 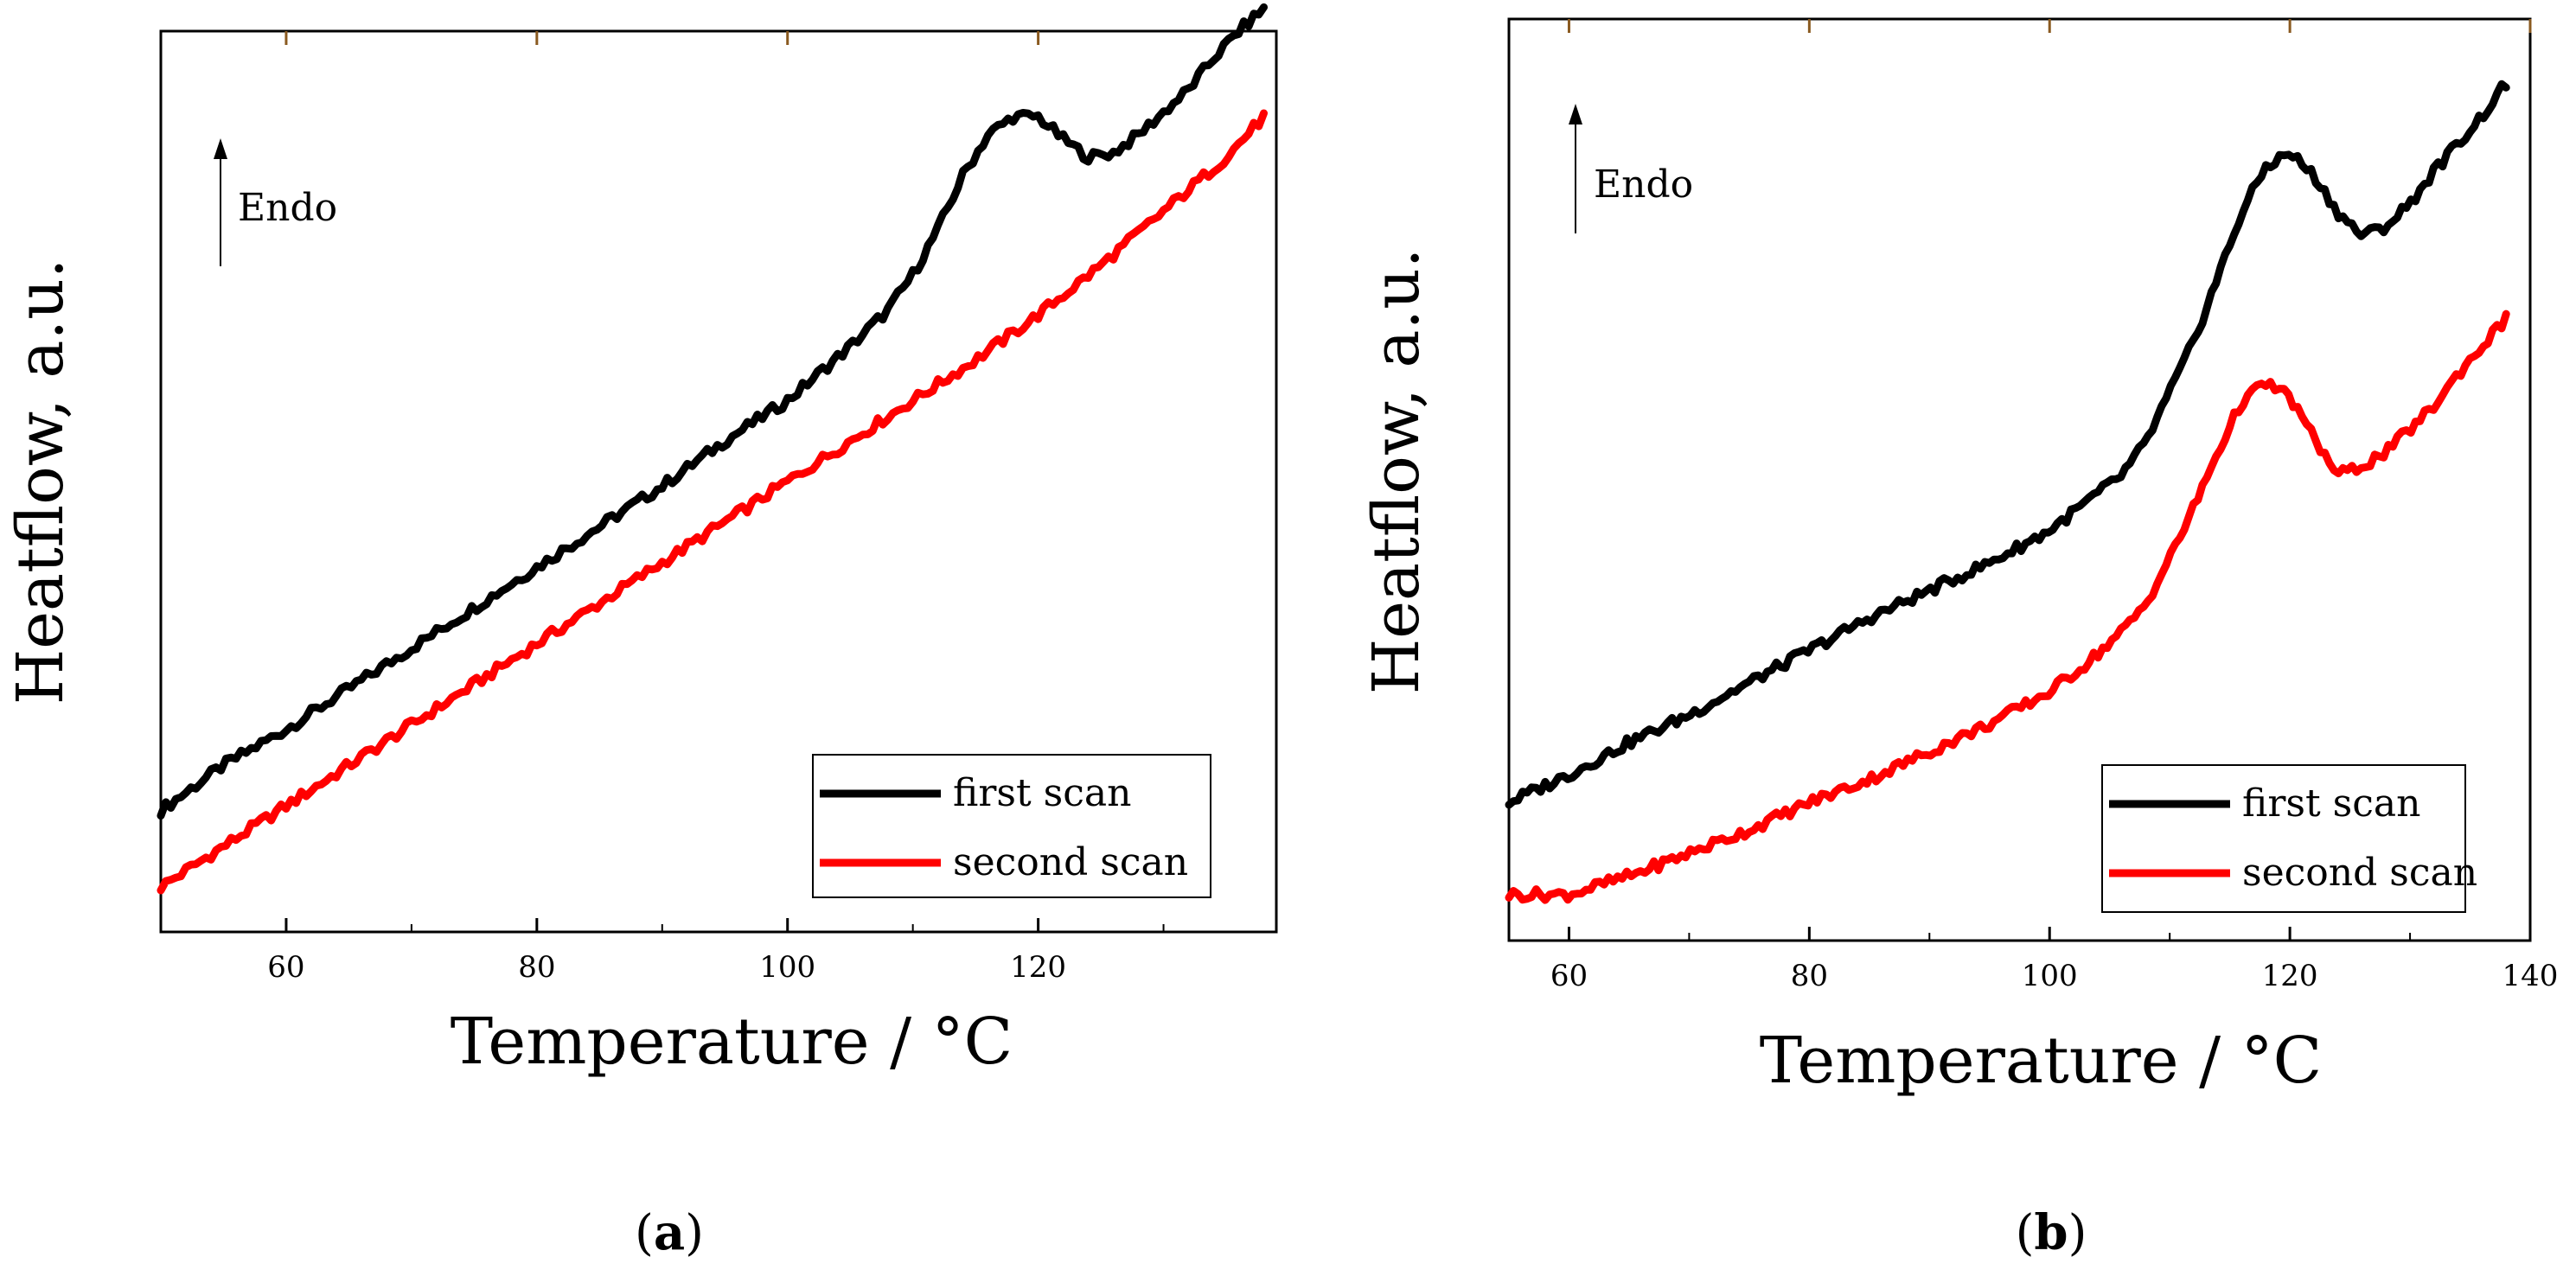 What do you see at coordinates (2530, 976) in the screenshot?
I see `x-tick-label: 140` at bounding box center [2530, 976].